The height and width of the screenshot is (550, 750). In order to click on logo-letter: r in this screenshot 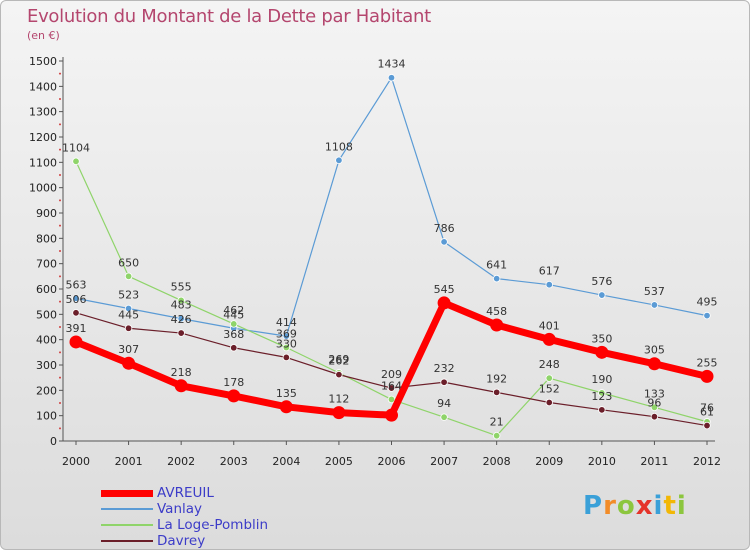, I will do `click(610, 506)`.